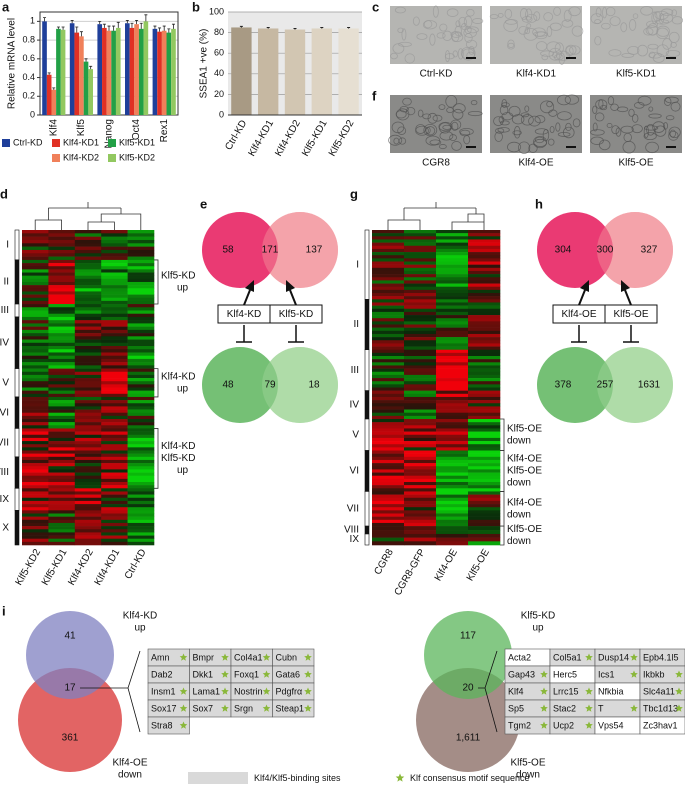 The image size is (685, 786). What do you see at coordinates (436, 163) in the screenshot?
I see `image-caption: CGR8` at bounding box center [436, 163].